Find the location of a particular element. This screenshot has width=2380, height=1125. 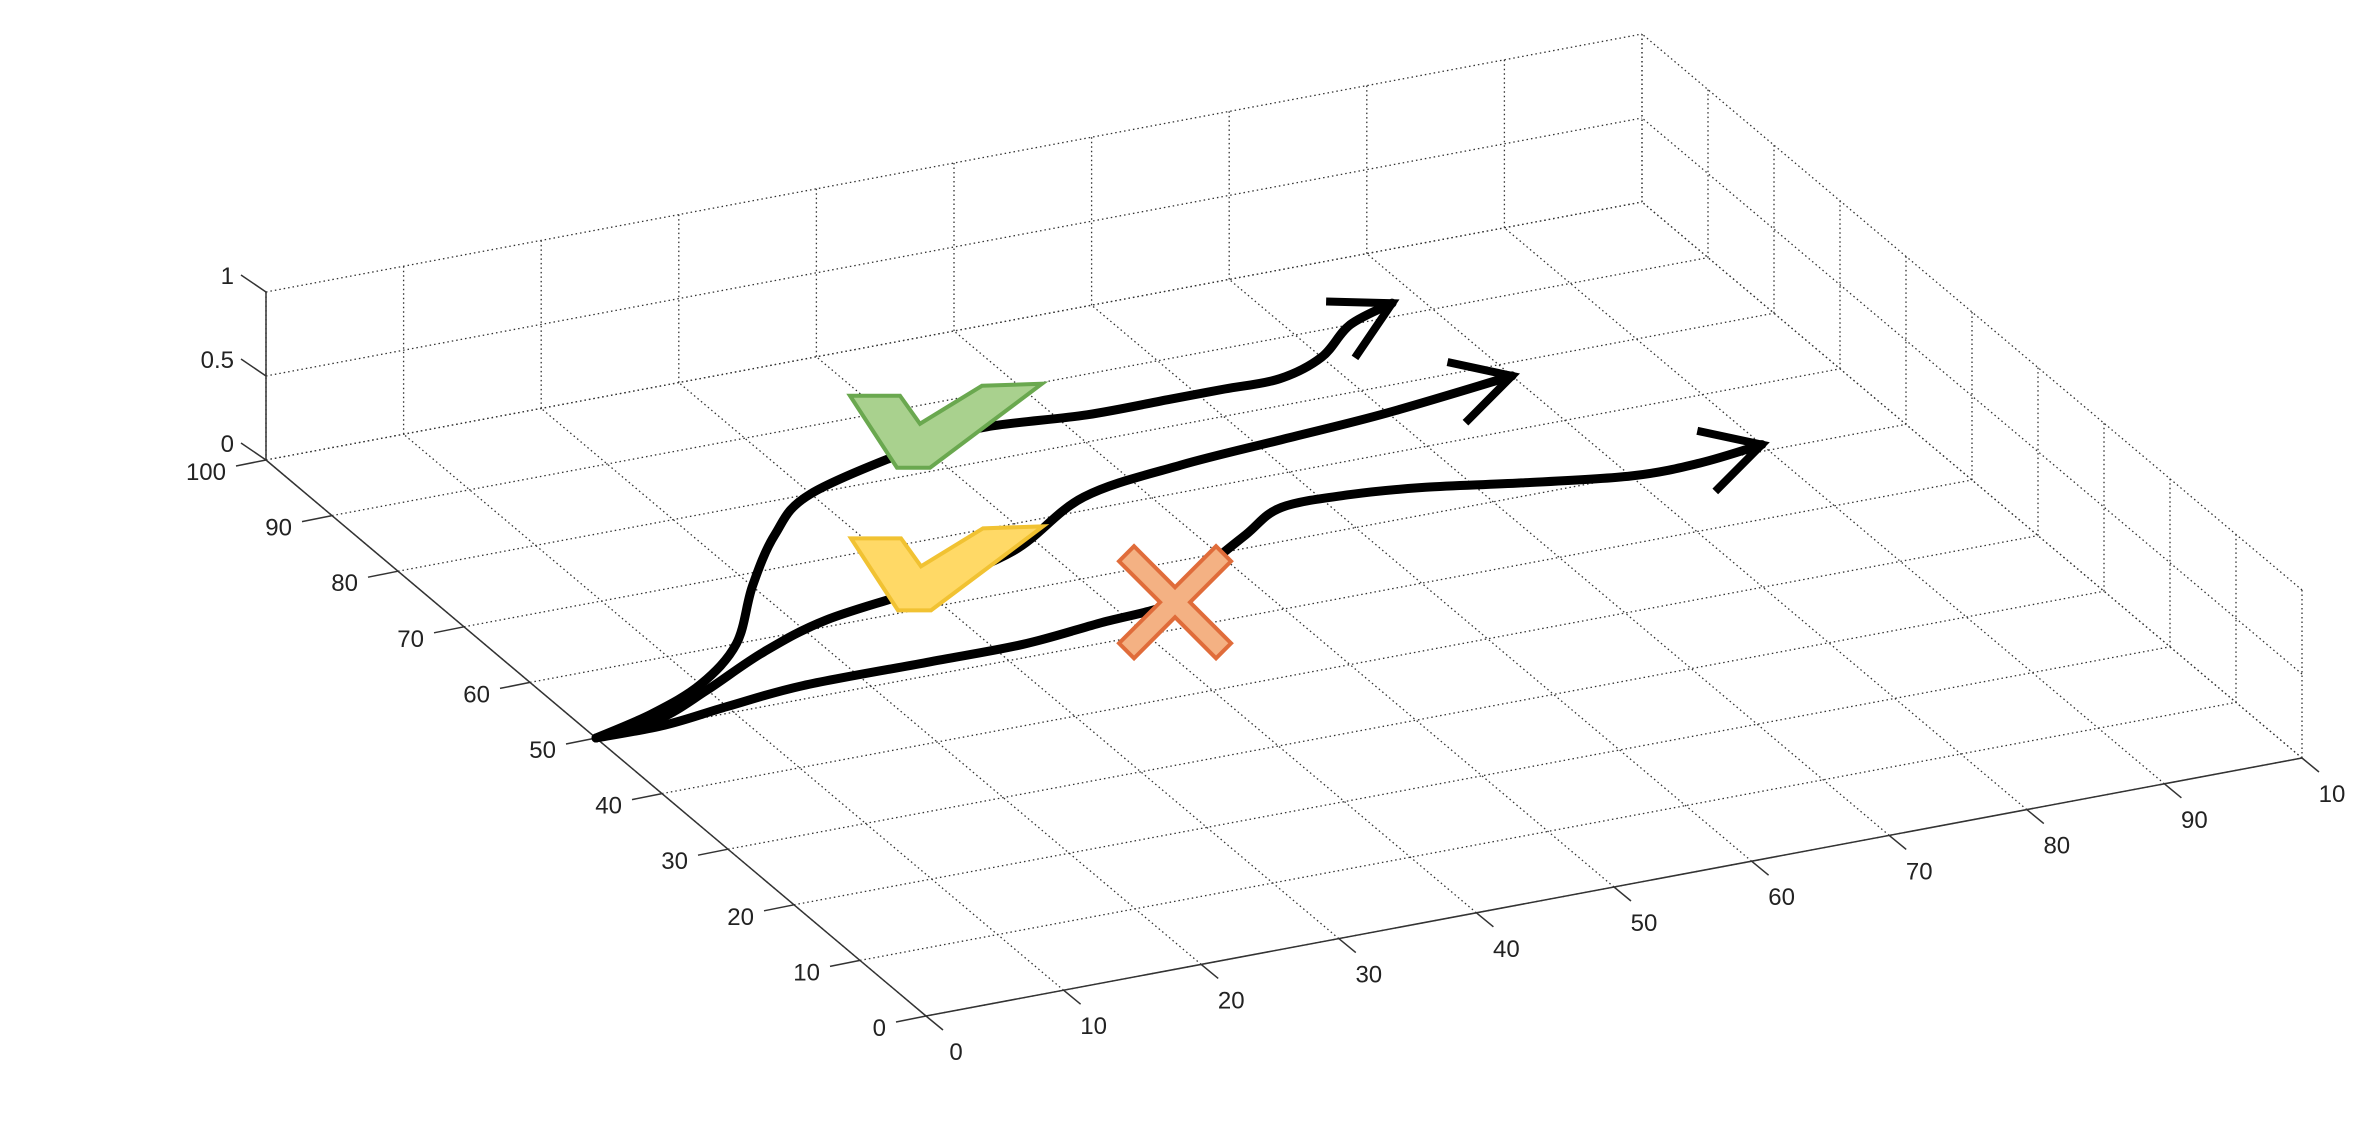

x-tick-label: 20 is located at coordinates (1231, 1000).